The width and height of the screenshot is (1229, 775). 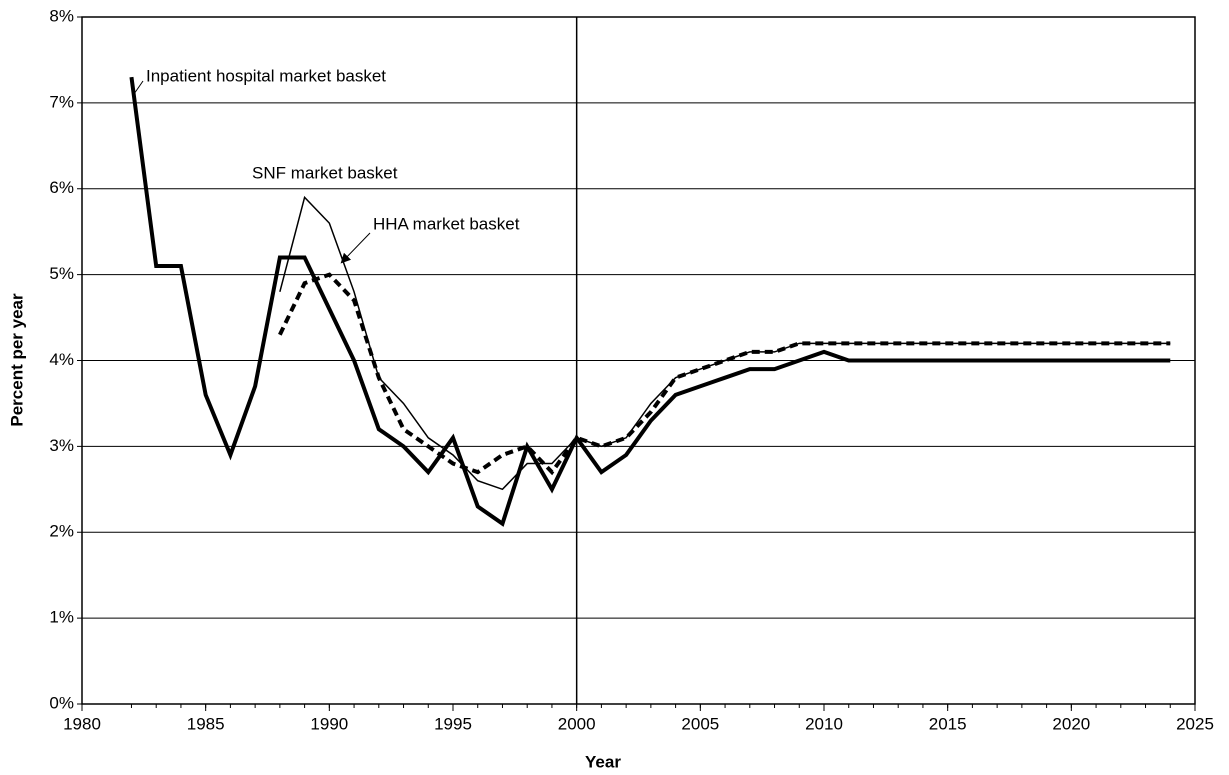 What do you see at coordinates (61, 273) in the screenshot?
I see `y-tick-label: 5%` at bounding box center [61, 273].